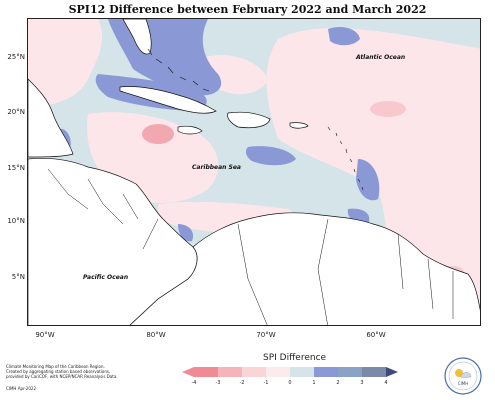  What do you see at coordinates (18, 277) in the screenshot?
I see `lat-label-5n: 5°N` at bounding box center [18, 277].